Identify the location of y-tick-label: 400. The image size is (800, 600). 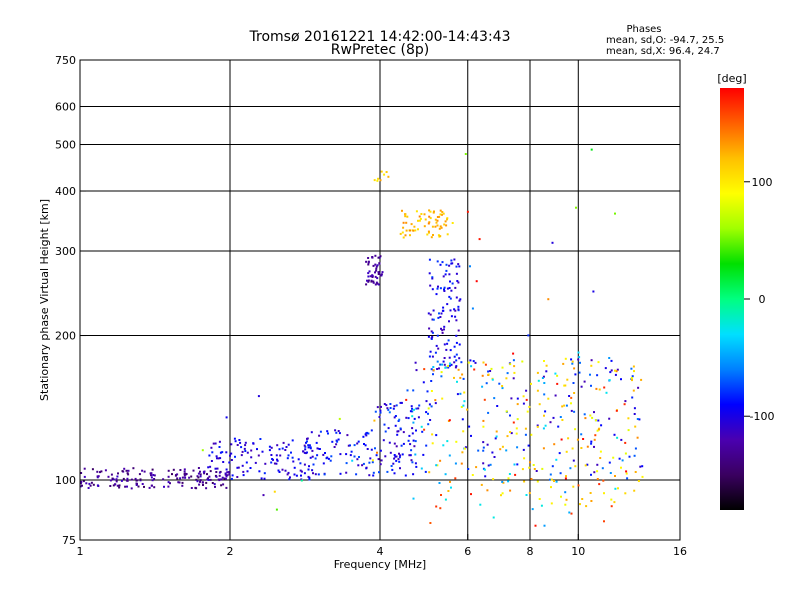
(65, 191).